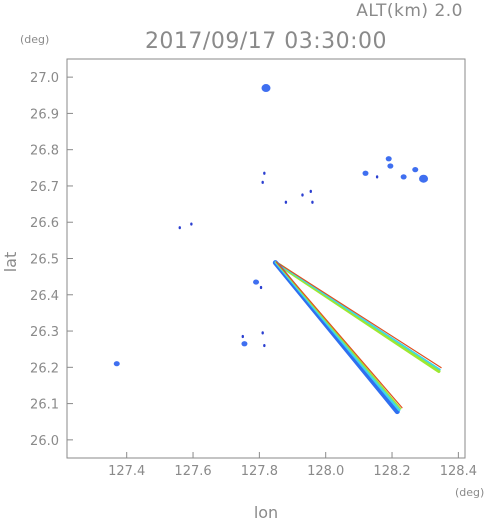 The width and height of the screenshot is (491, 521). What do you see at coordinates (44, 187) in the screenshot?
I see `y-tick-label: 26.7` at bounding box center [44, 187].